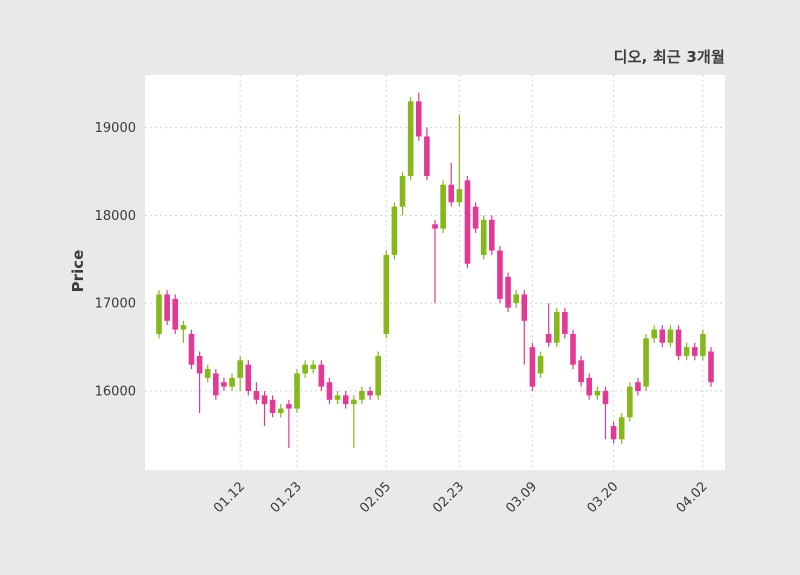 Image resolution: width=800 pixels, height=575 pixels. What do you see at coordinates (115, 392) in the screenshot?
I see `y-tick-label: 16000` at bounding box center [115, 392].